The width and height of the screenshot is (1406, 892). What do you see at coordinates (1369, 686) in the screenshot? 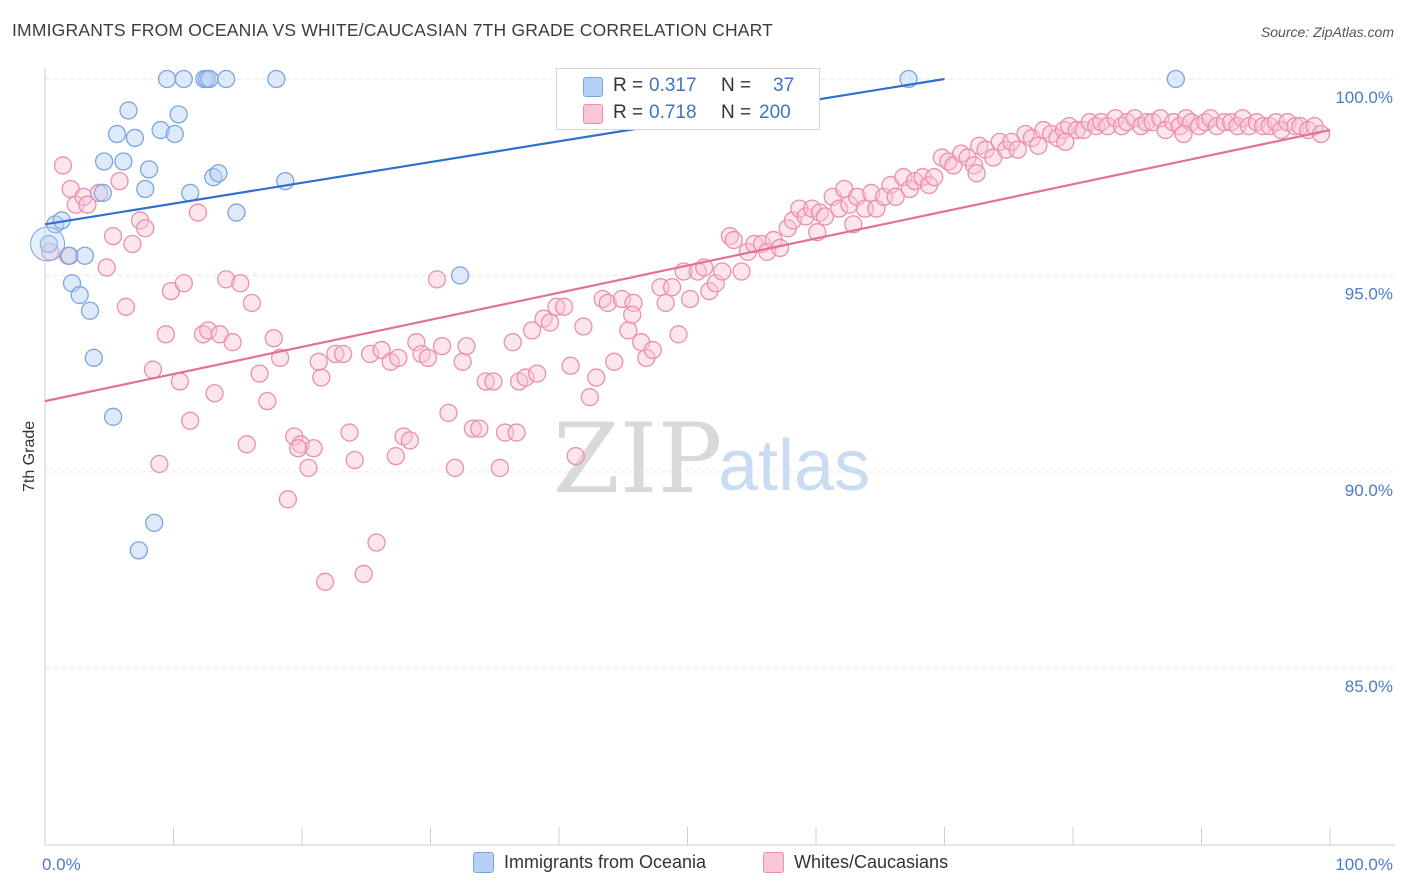
I see `y-tick-label: 85.0%` at bounding box center [1369, 686].